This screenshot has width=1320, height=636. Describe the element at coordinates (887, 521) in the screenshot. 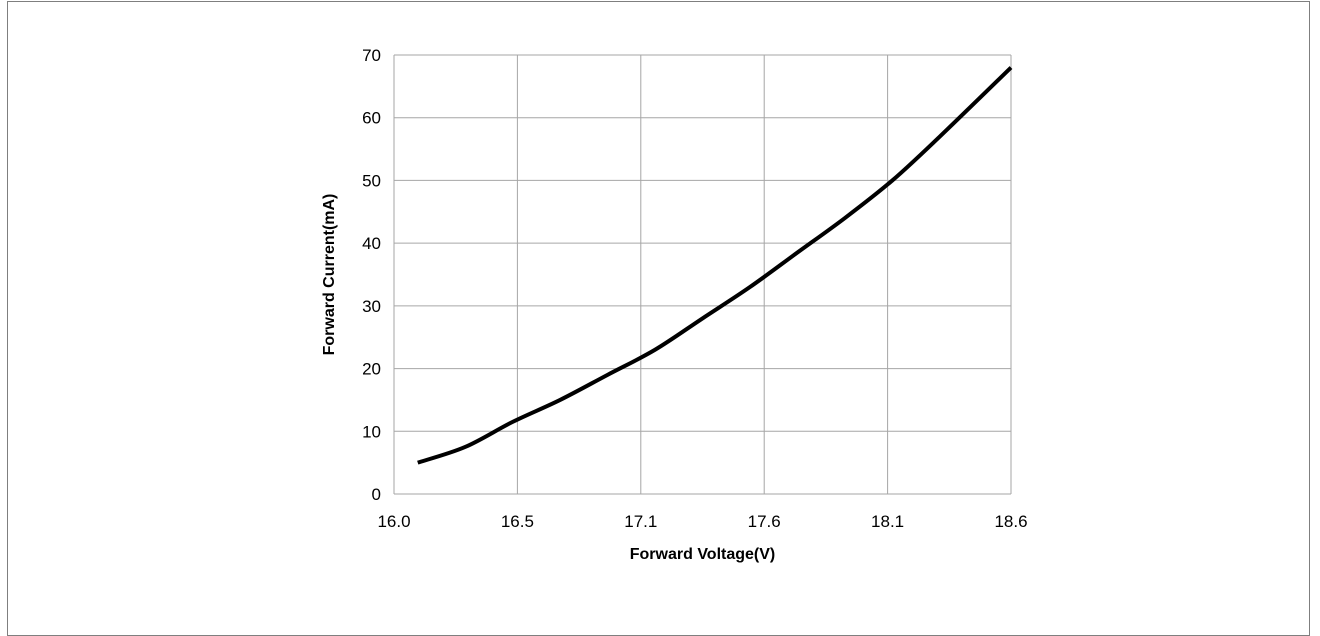

I see `x-tick-label: 18.1` at that location.